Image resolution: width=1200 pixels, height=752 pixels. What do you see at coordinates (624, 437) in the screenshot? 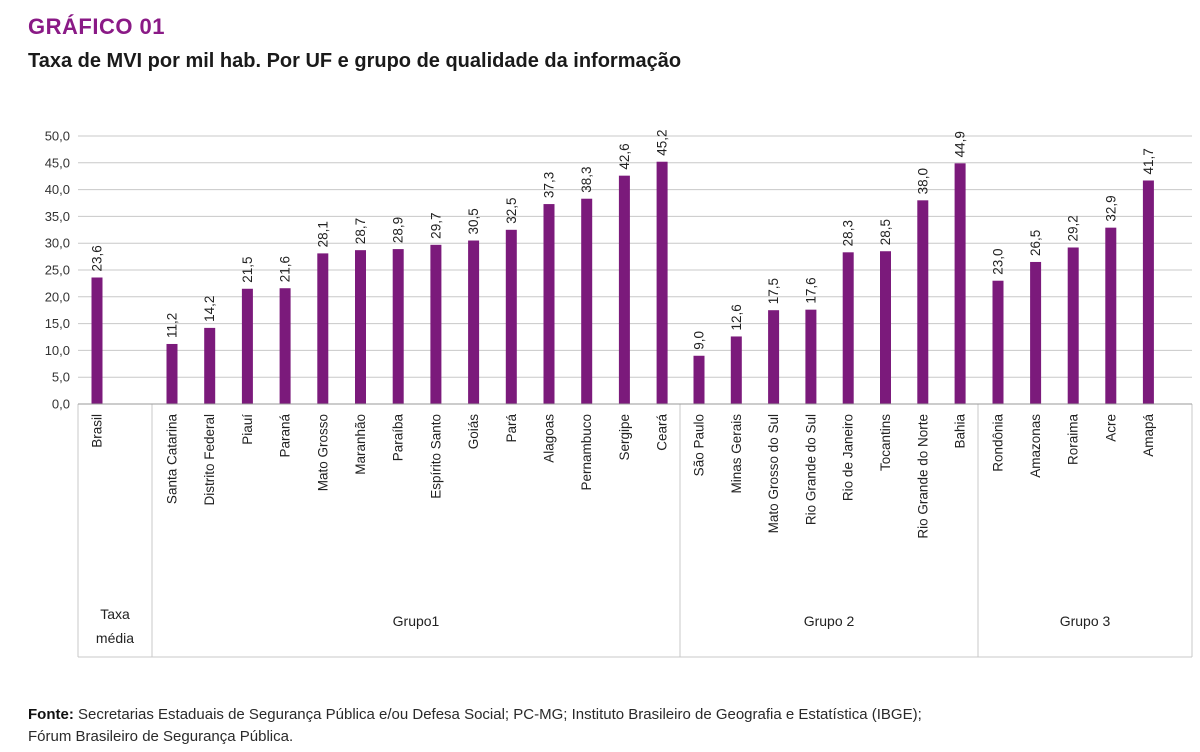
I see `x-tick-label: Sergipe` at bounding box center [624, 437].